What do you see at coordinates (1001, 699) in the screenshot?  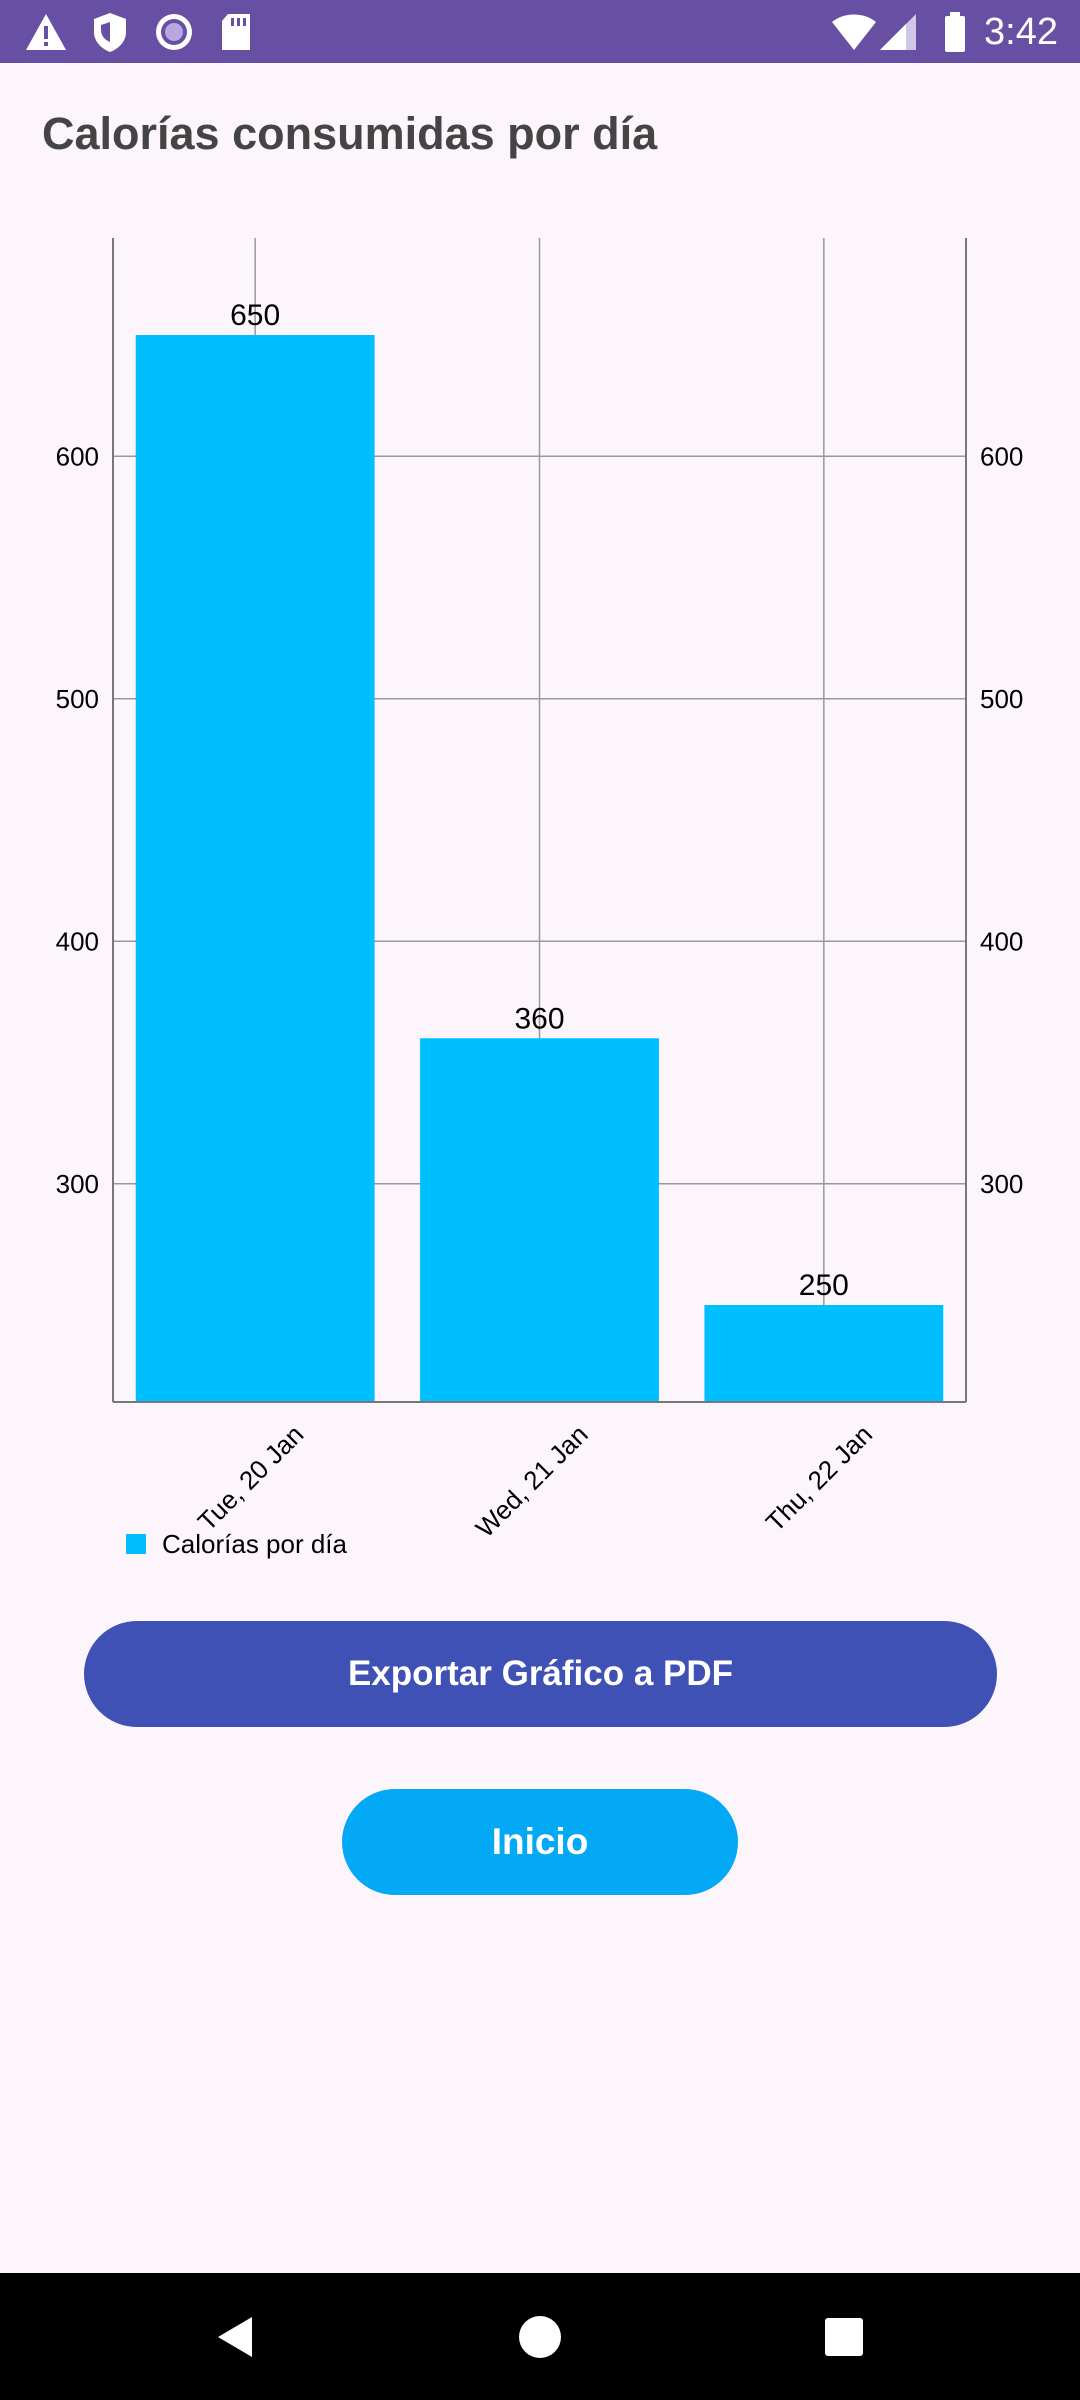 I see `y-tick-label-right: 500` at bounding box center [1001, 699].